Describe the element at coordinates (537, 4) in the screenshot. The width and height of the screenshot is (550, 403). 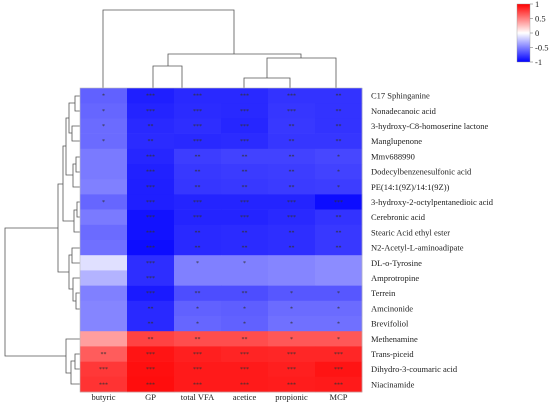
I see `legend-tick-label: 1` at that location.